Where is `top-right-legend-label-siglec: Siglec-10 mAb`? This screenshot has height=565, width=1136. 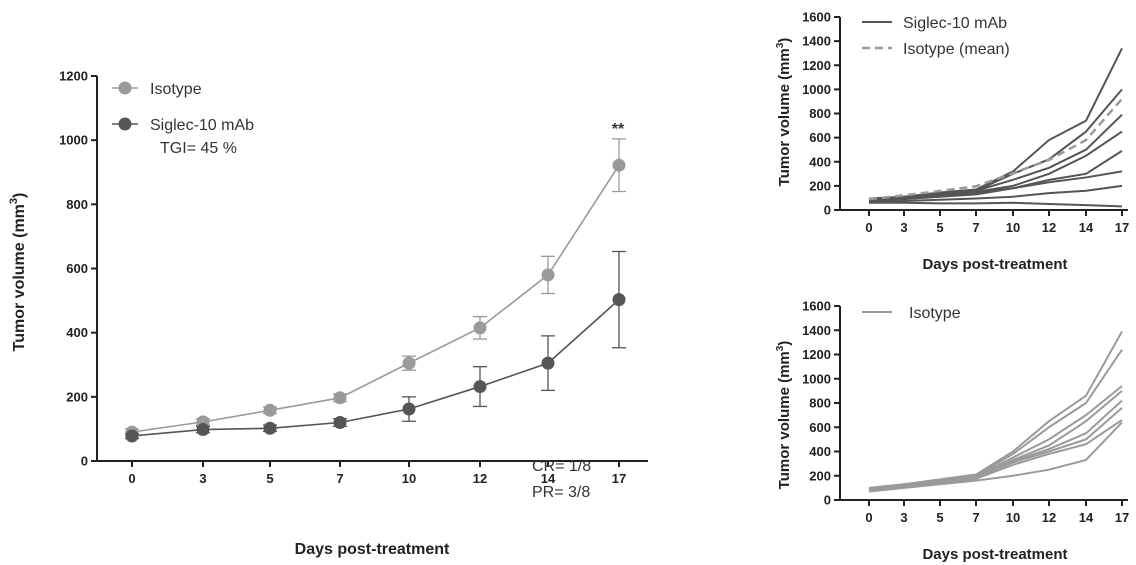
top-right-legend-label-siglec: Siglec-10 mAb is located at coordinates (955, 23).